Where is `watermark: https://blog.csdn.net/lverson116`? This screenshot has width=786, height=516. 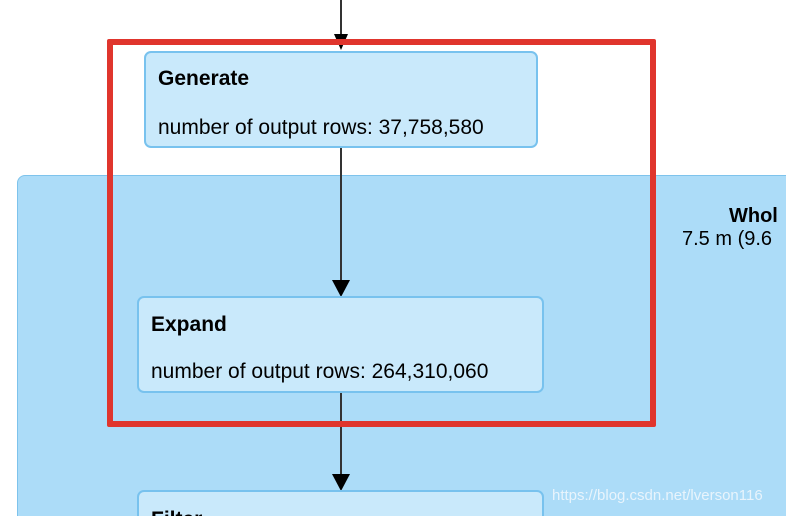 watermark: https://blog.csdn.net/lverson116 is located at coordinates (657, 495).